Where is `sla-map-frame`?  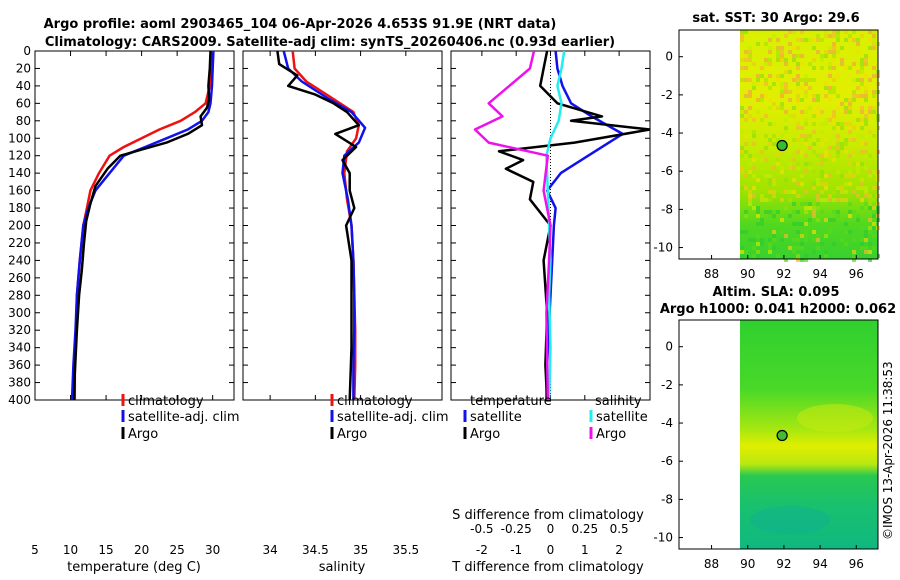
sla-map-frame is located at coordinates (778, 434).